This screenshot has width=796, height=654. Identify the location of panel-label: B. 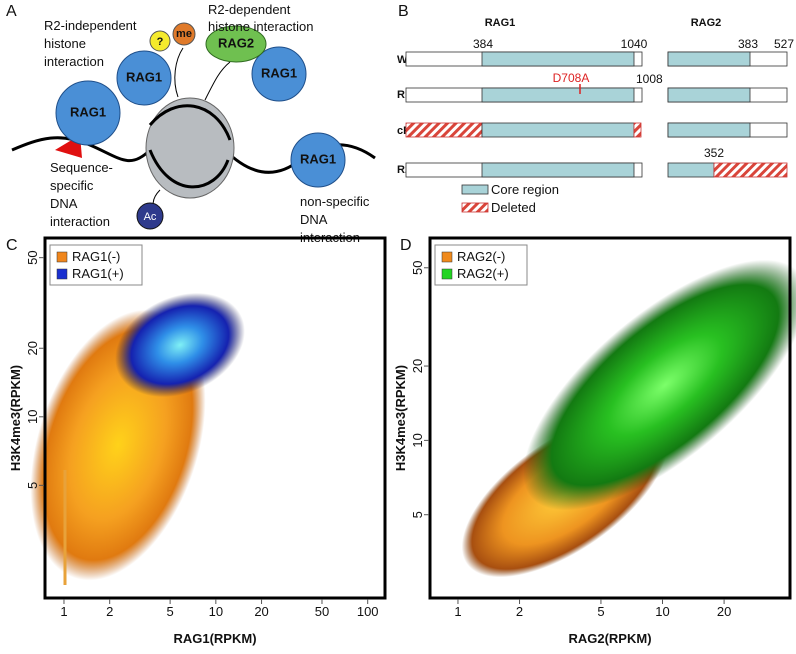
(403, 11).